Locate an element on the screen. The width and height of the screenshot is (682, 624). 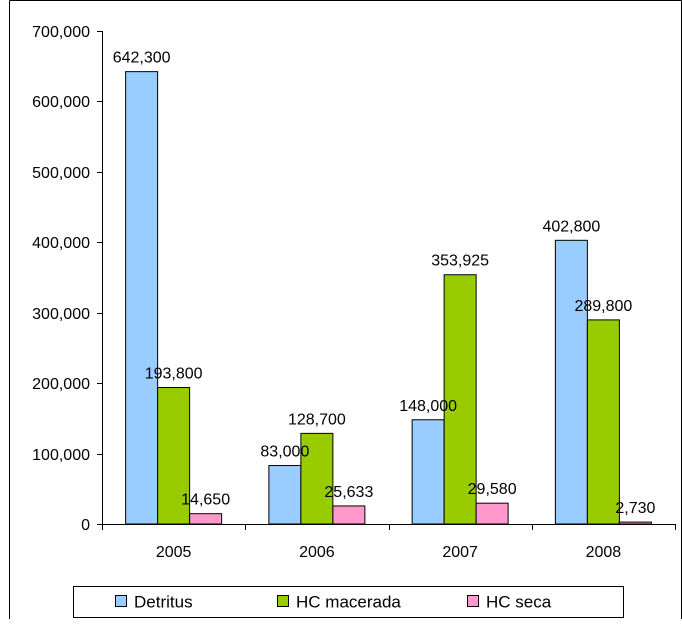
y-tick-label: 700,000 is located at coordinates (61, 32).